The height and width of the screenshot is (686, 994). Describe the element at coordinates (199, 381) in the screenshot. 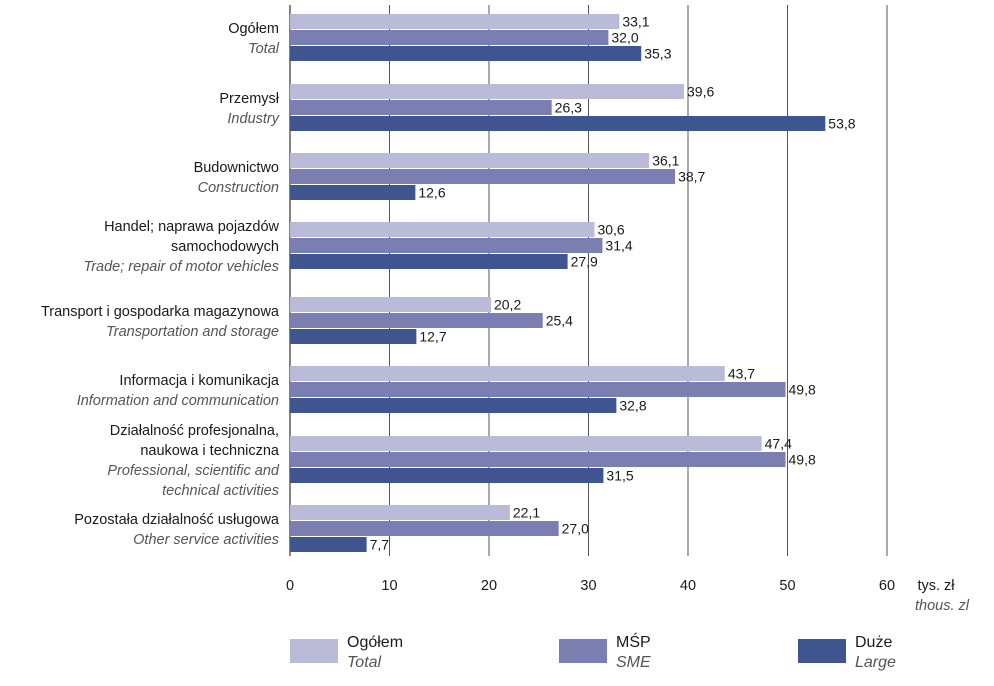

I see `category-label: Informacja i komunikacja` at that location.